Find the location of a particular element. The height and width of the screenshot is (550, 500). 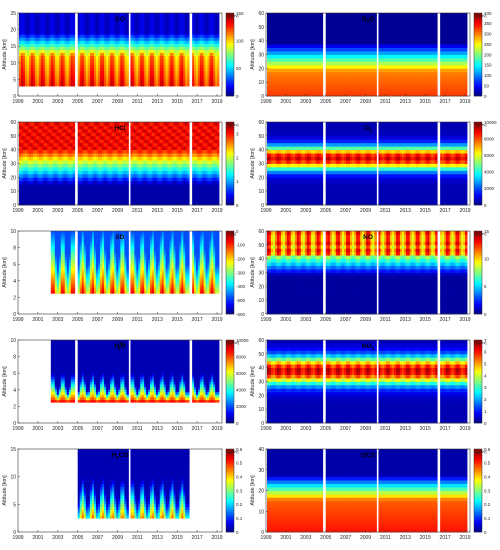

x-tick-label: 2019 is located at coordinates (464, 102).